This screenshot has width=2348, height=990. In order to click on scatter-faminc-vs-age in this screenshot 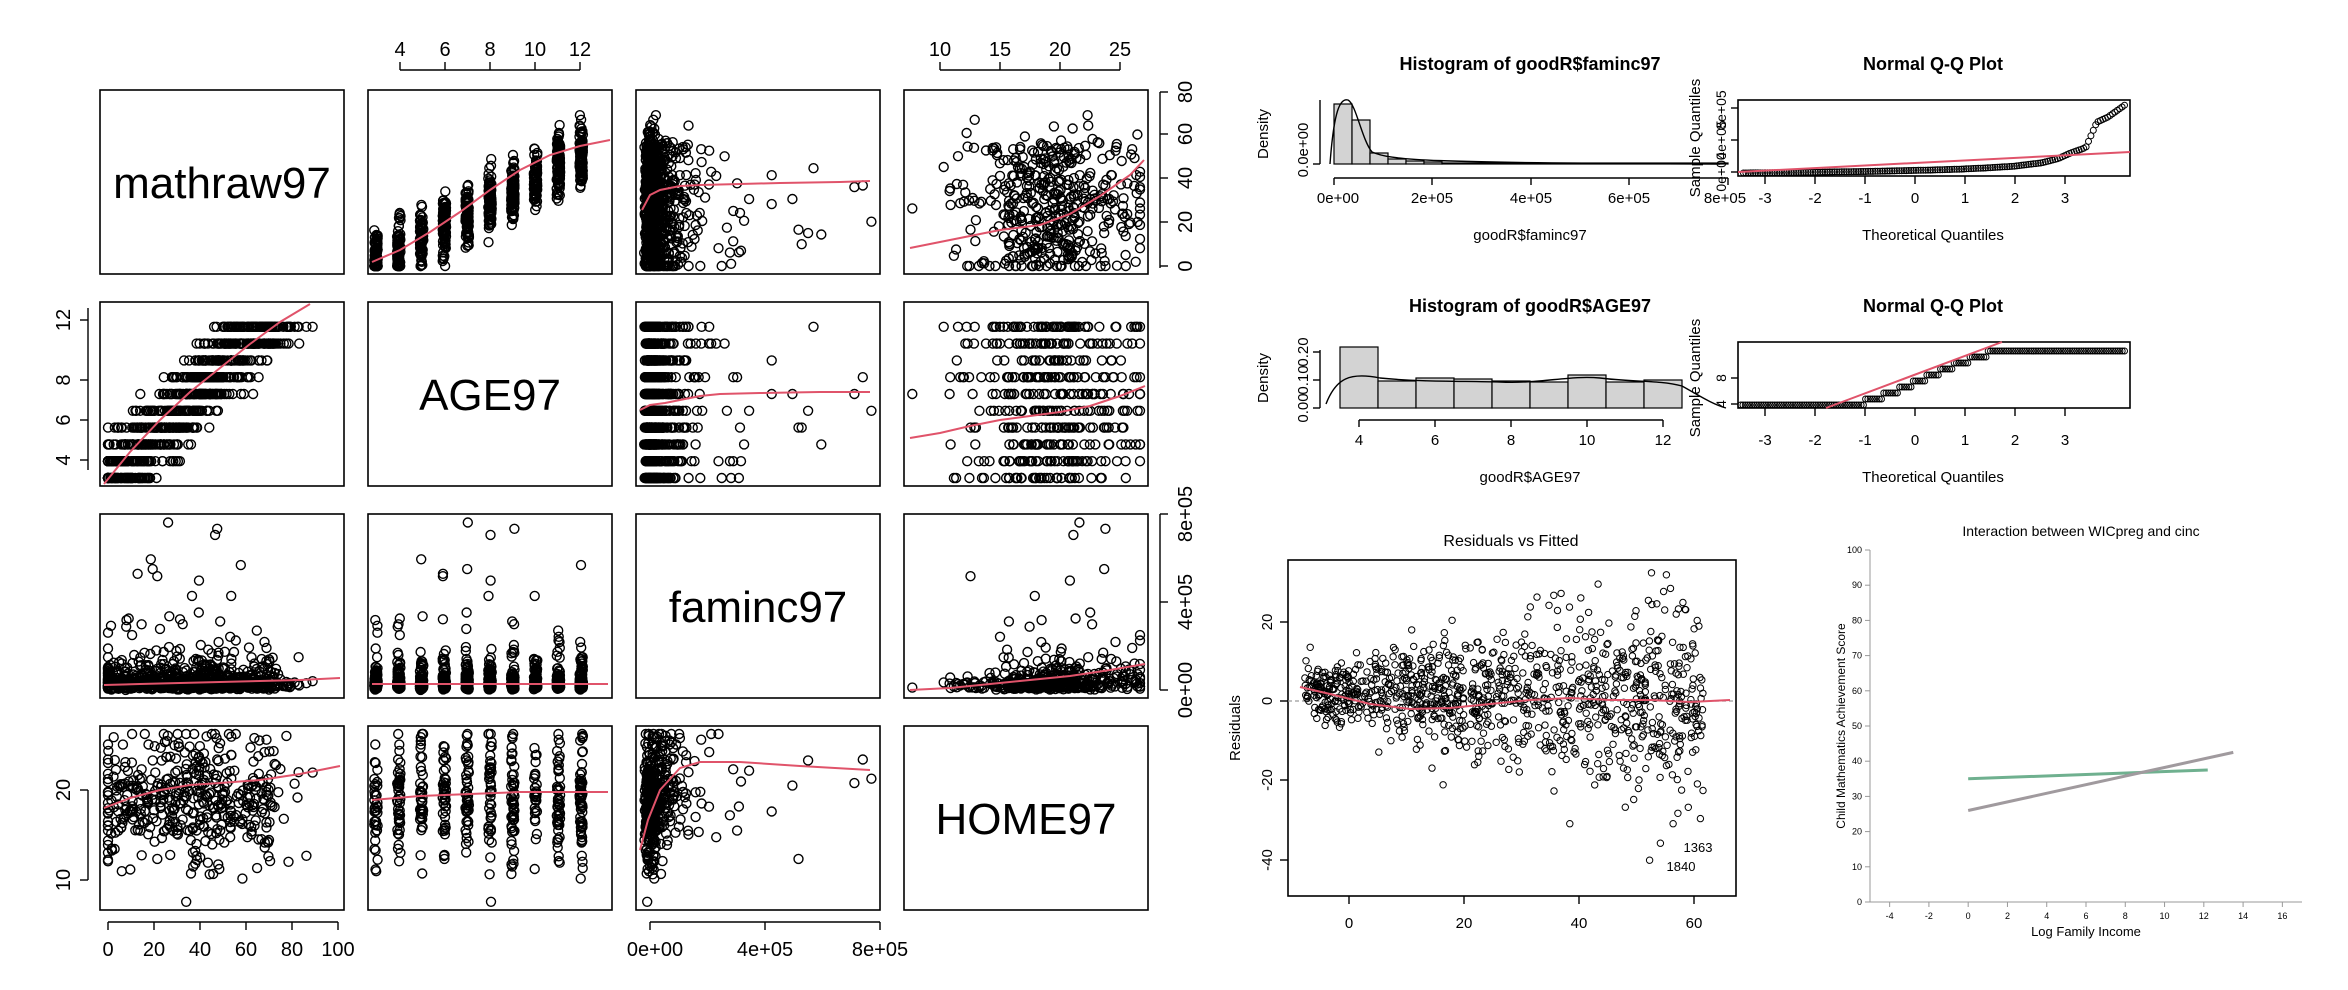, I will do `click(758, 402)`.